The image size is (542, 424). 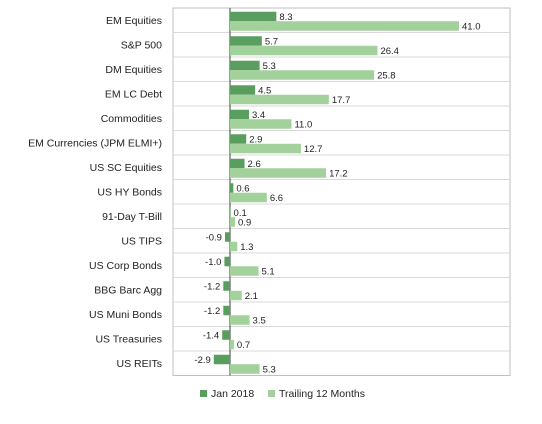 What do you see at coordinates (259, 320) in the screenshot?
I see `data-label: 3.5` at bounding box center [259, 320].